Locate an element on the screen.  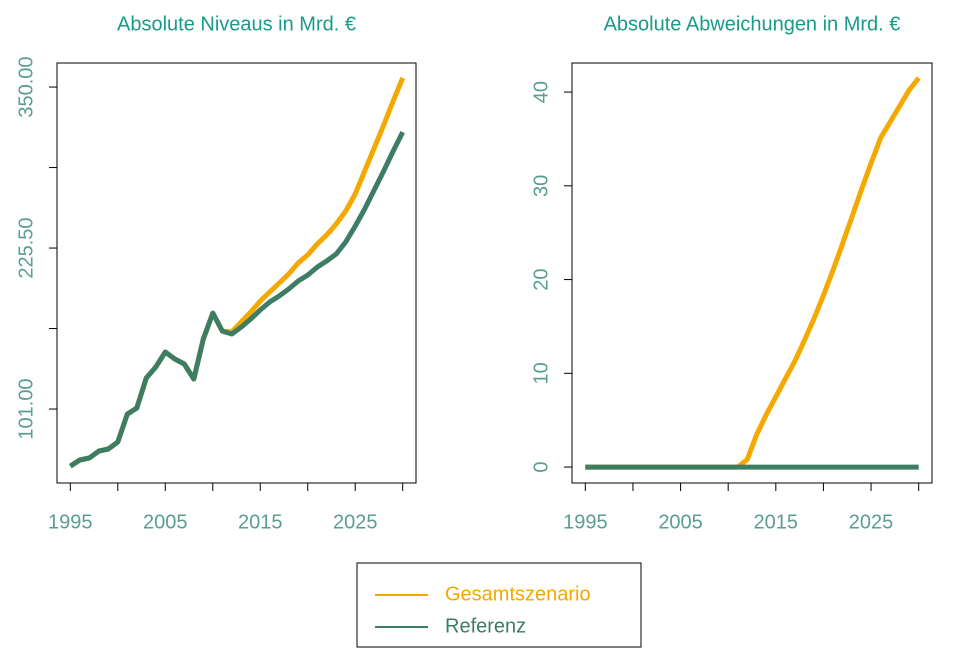
legend-box is located at coordinates (499, 605).